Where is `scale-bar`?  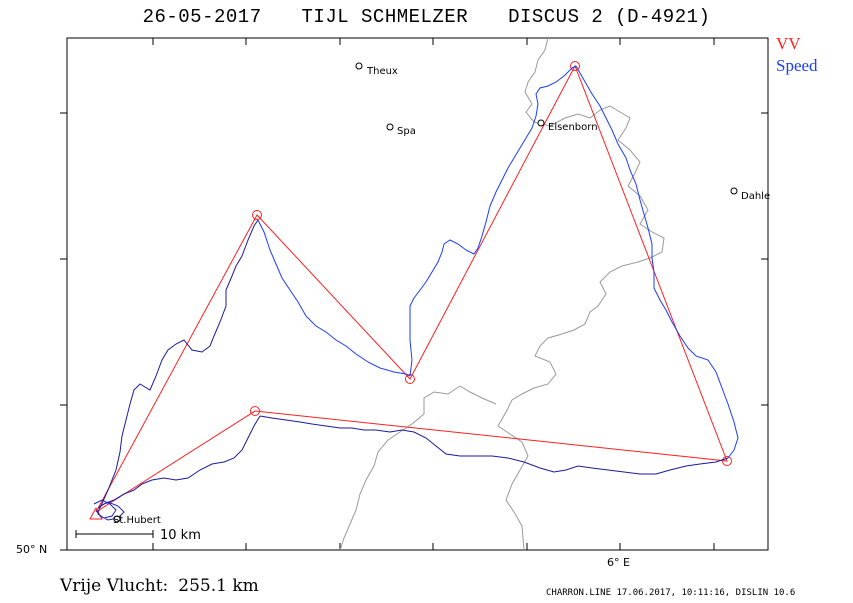
scale-bar is located at coordinates (114, 534).